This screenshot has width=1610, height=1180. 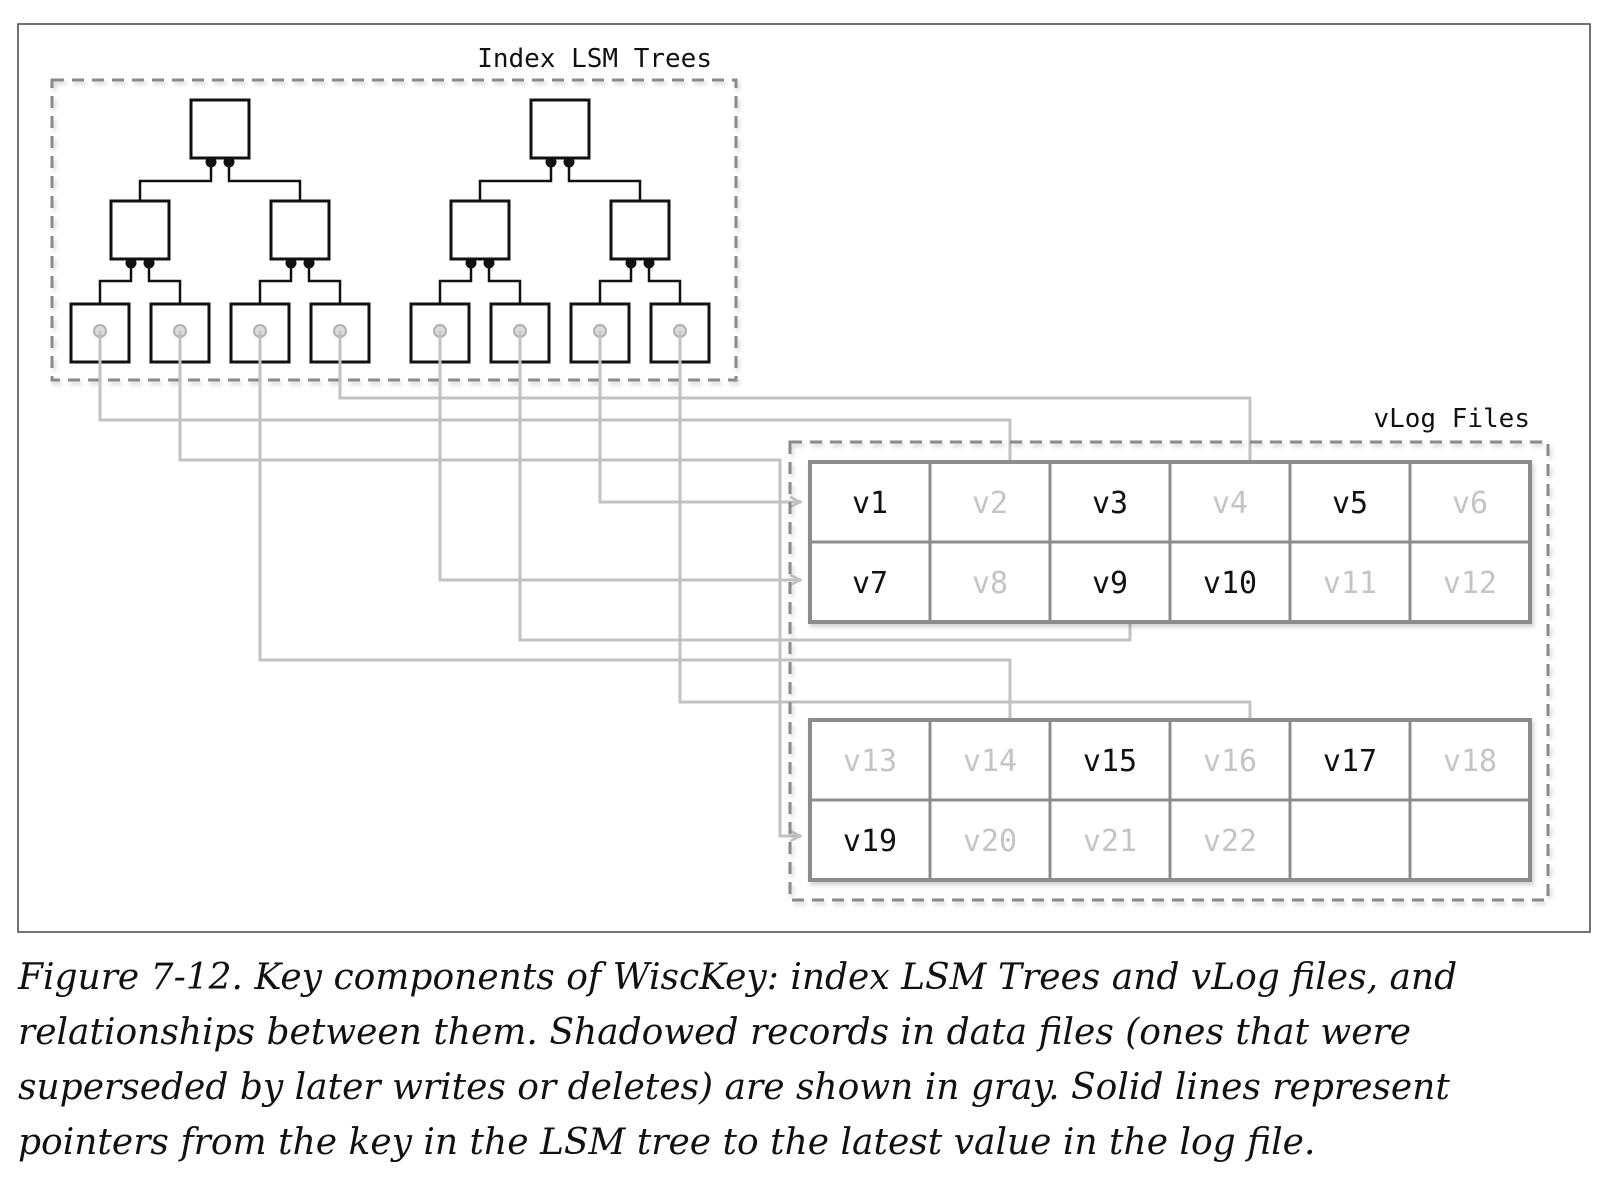 I want to click on vlog-files-title: vLog Files, so click(x=1451, y=419).